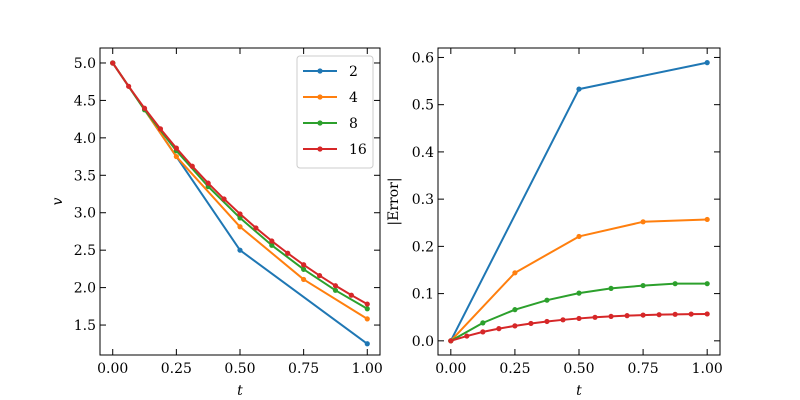  What do you see at coordinates (353, 124) in the screenshot?
I see `legend-label: 8` at bounding box center [353, 124].